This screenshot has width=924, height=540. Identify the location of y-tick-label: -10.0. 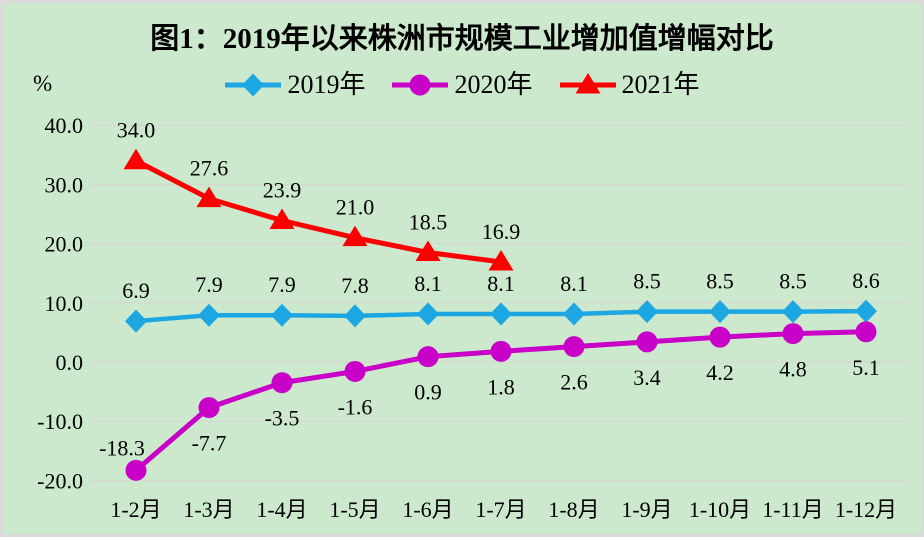
(60, 421).